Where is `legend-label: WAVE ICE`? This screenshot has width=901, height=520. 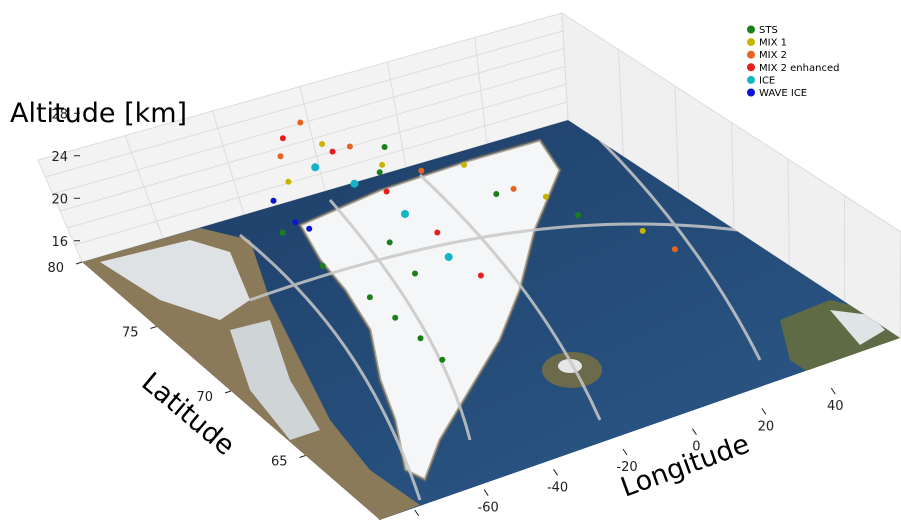
legend-label: WAVE ICE is located at coordinates (783, 93).